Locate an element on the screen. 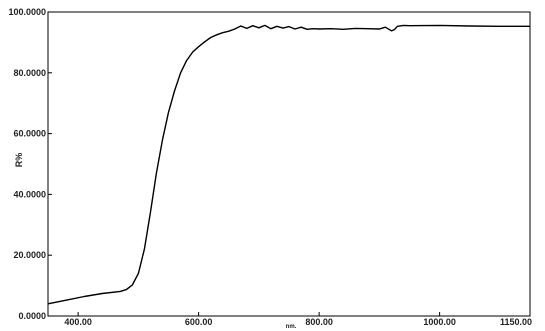 The width and height of the screenshot is (545, 331). x-tick-label: 800.00 is located at coordinates (319, 322).